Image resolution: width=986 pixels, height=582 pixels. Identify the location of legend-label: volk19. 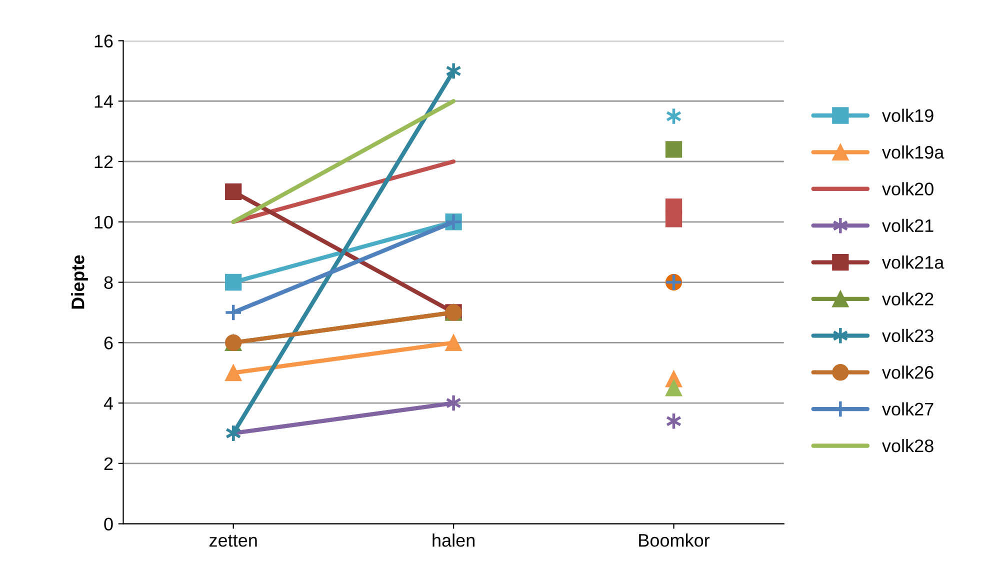
(908, 115).